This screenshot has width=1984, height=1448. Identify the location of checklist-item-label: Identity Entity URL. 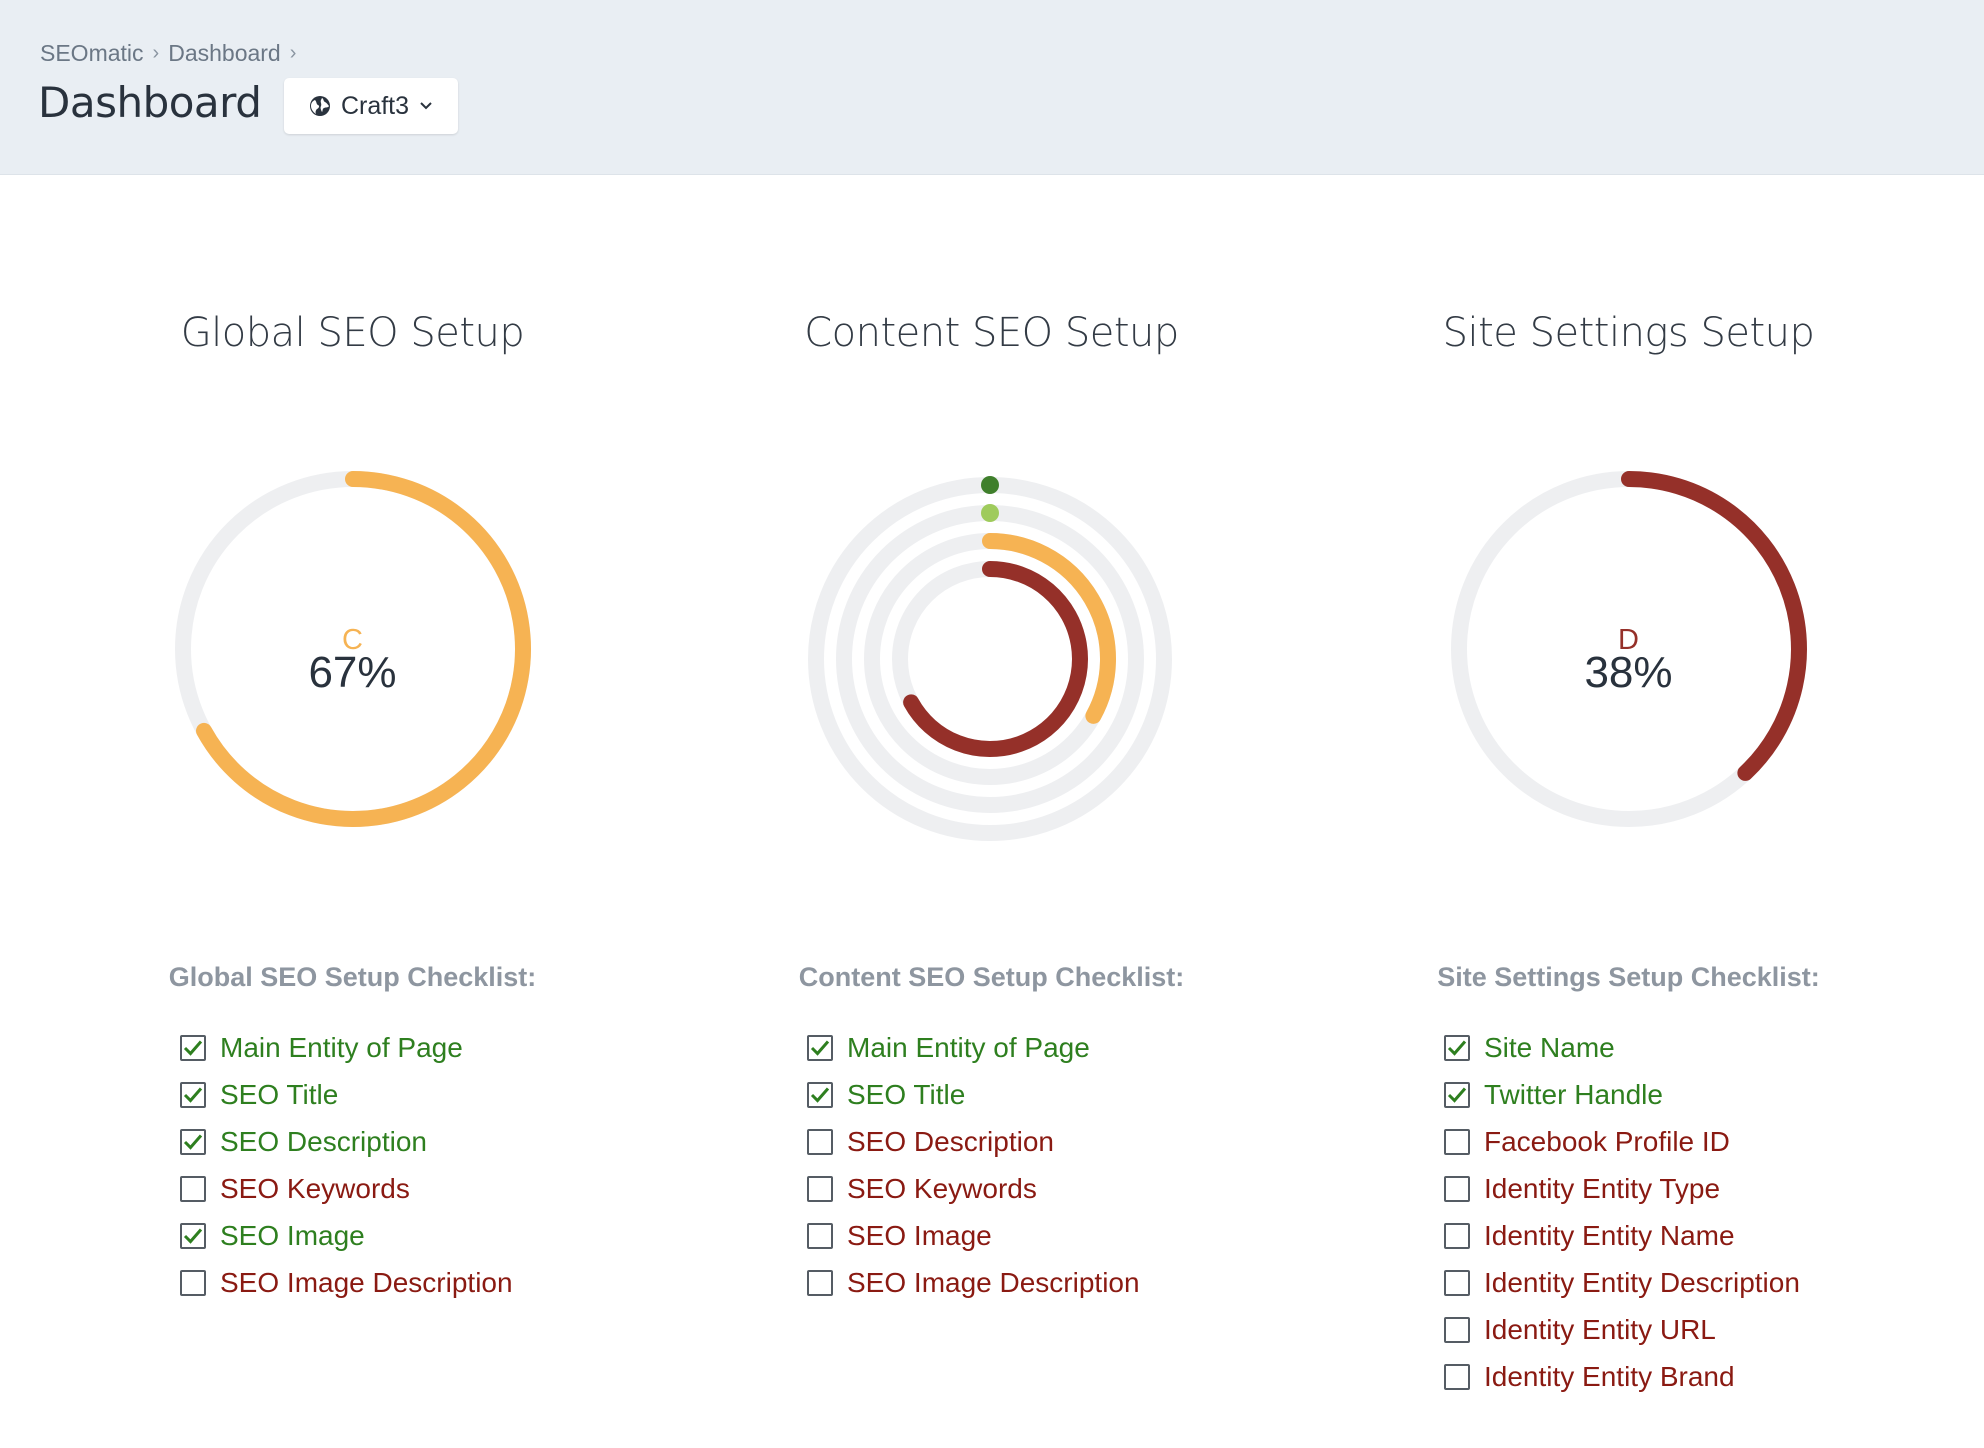
(1600, 1329).